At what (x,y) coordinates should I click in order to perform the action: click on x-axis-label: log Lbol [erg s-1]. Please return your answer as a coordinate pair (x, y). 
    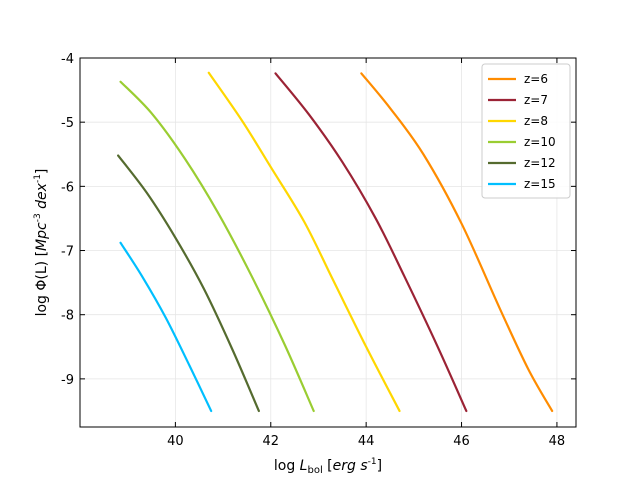
    Looking at the image, I should click on (328, 466).